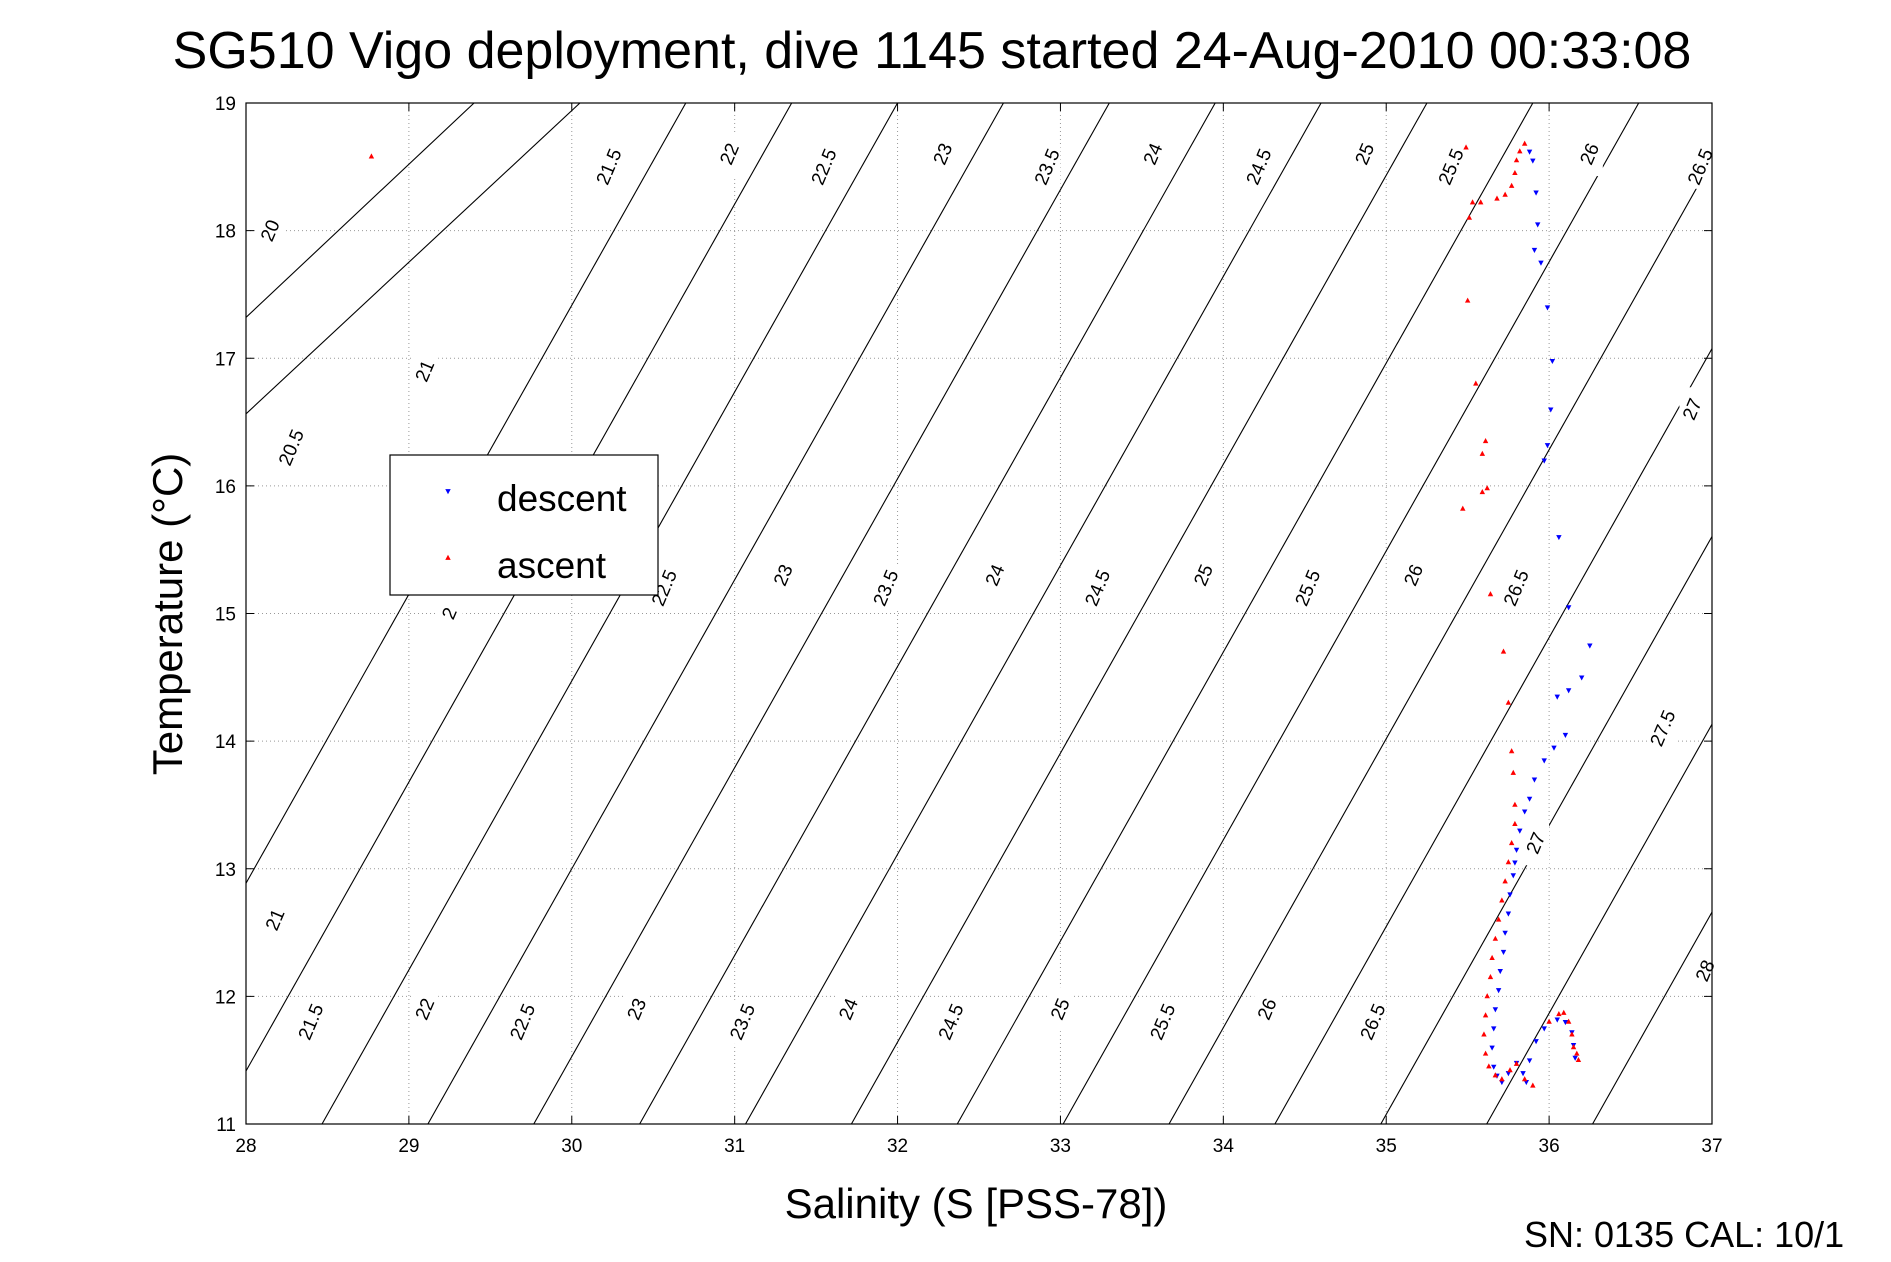 This screenshot has height=1262, width=1891. Describe the element at coordinates (245, 1146) in the screenshot. I see `x-tick-label: 28` at that location.